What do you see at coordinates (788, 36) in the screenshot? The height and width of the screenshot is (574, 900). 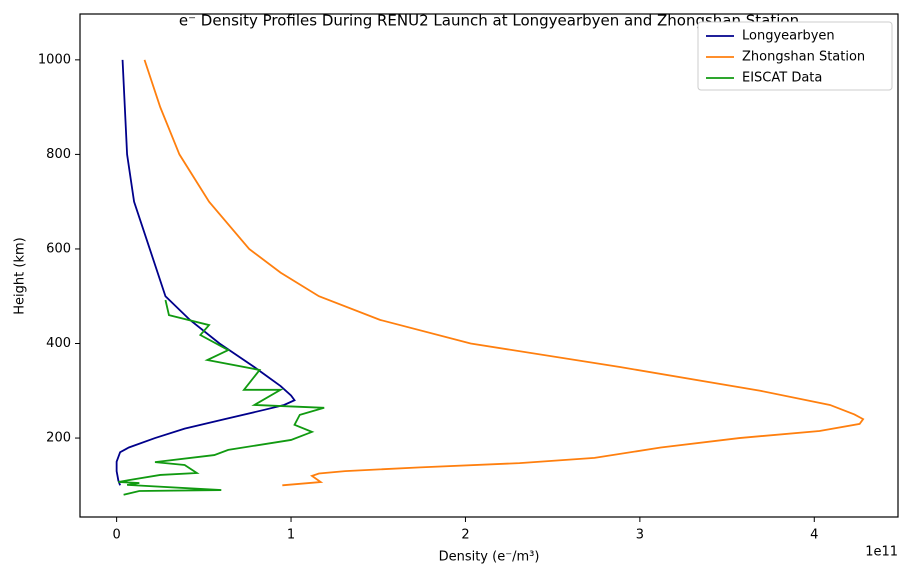 I see `legend-label: Longyearbyen` at bounding box center [788, 36].